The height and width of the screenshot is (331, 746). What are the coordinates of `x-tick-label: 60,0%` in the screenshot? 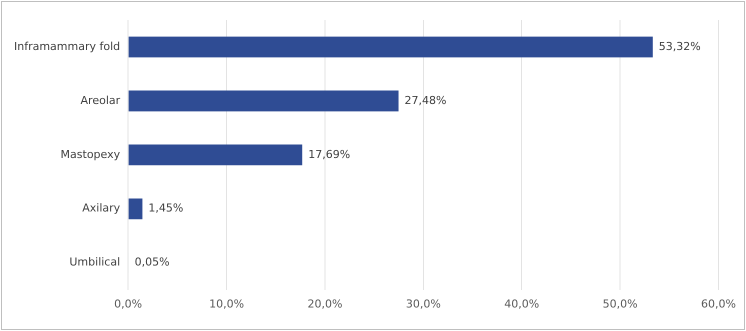 It's located at (718, 303).